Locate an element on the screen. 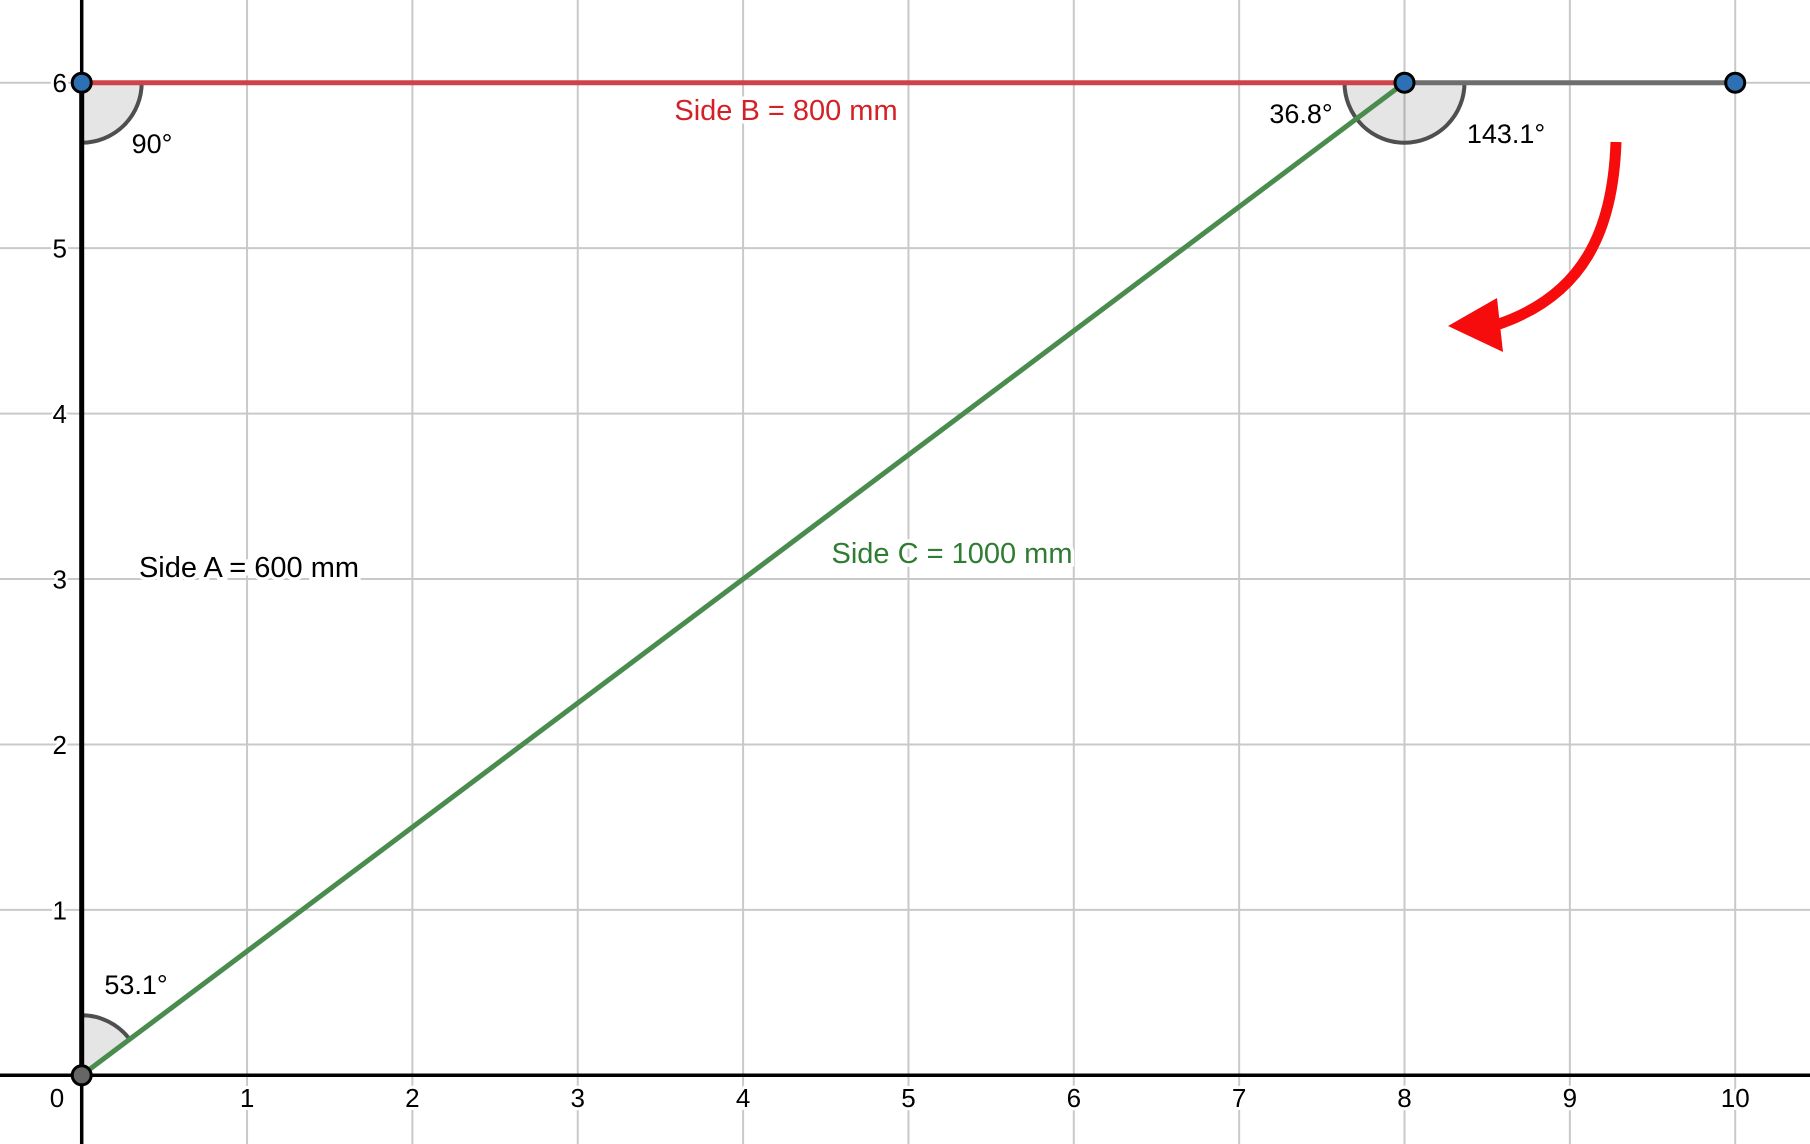 This screenshot has width=1810, height=1144. x-tick-label: 4 is located at coordinates (743, 1098).